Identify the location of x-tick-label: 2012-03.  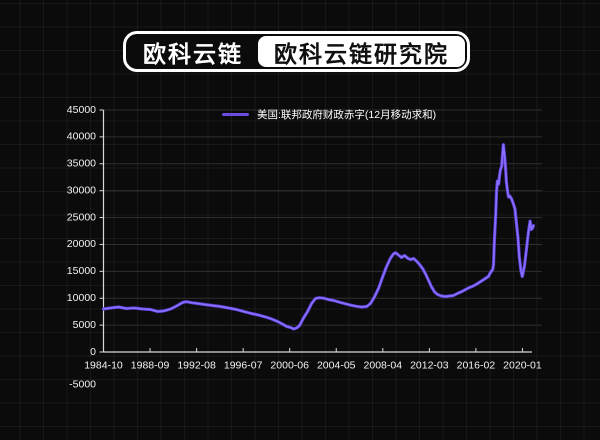
(429, 365).